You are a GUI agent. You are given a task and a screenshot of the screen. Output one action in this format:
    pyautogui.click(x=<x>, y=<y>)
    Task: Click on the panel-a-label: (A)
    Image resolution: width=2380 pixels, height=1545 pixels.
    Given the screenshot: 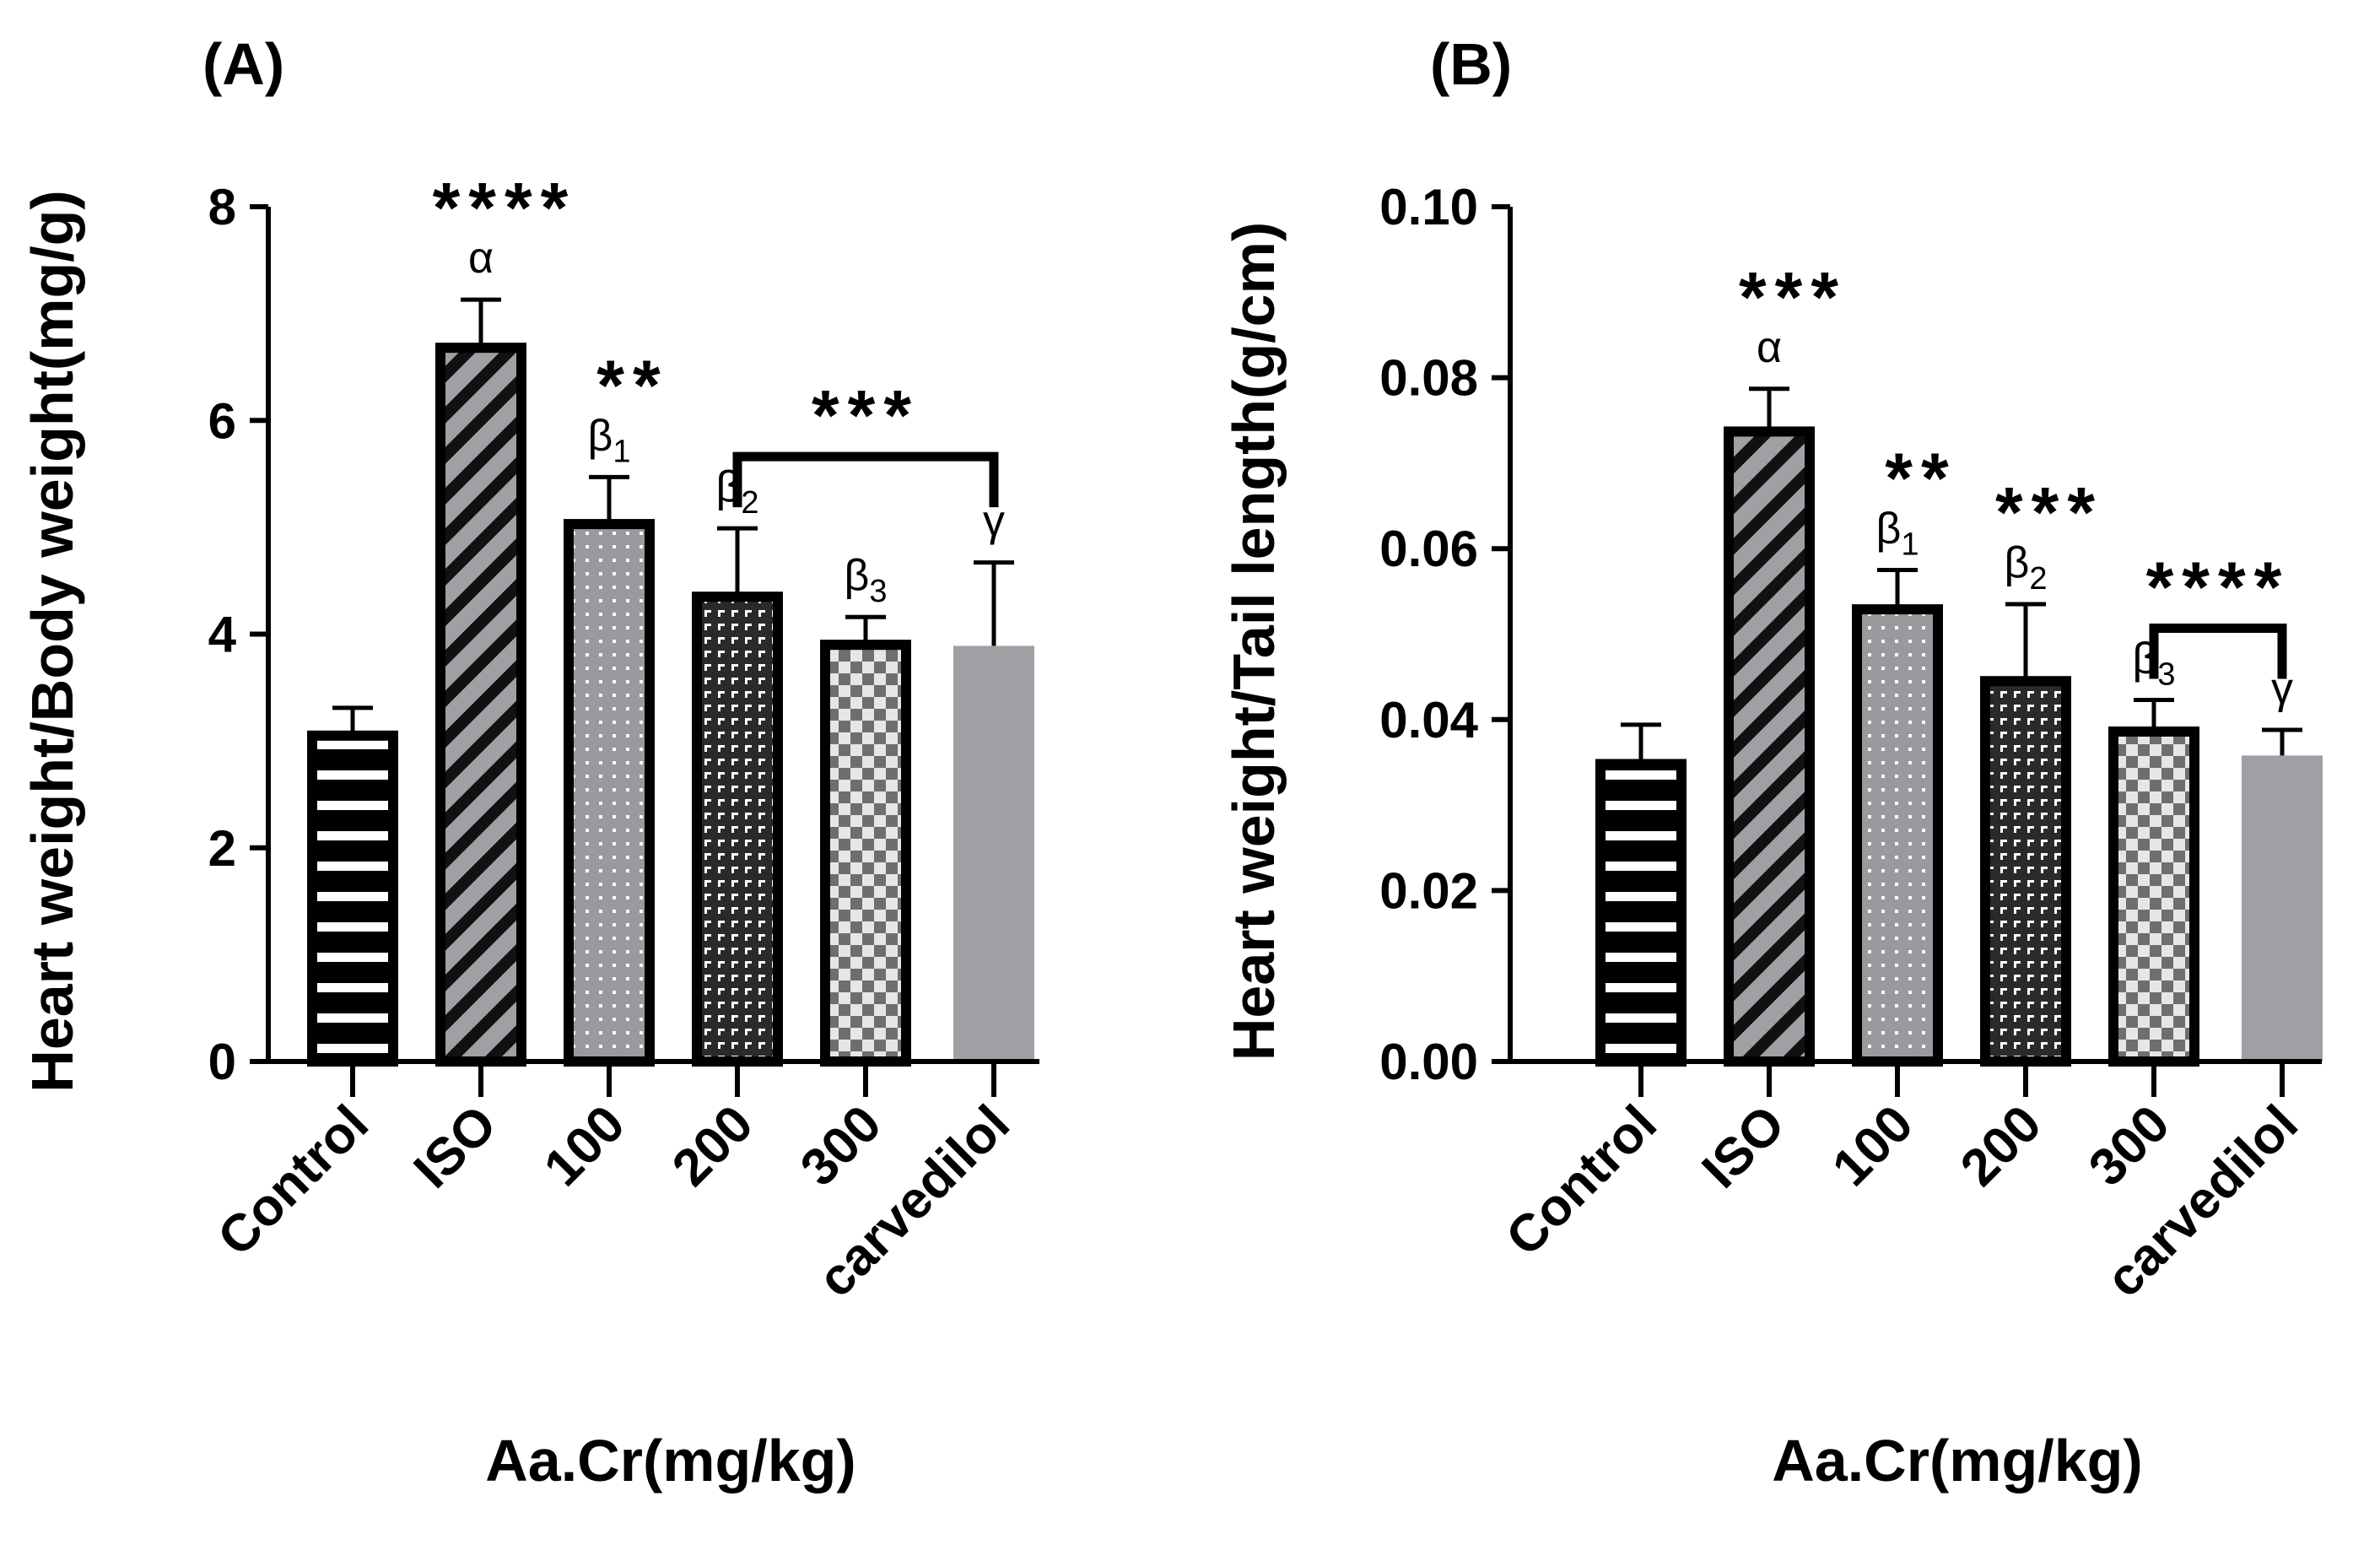 What is the action you would take?
    pyautogui.click(x=243, y=64)
    